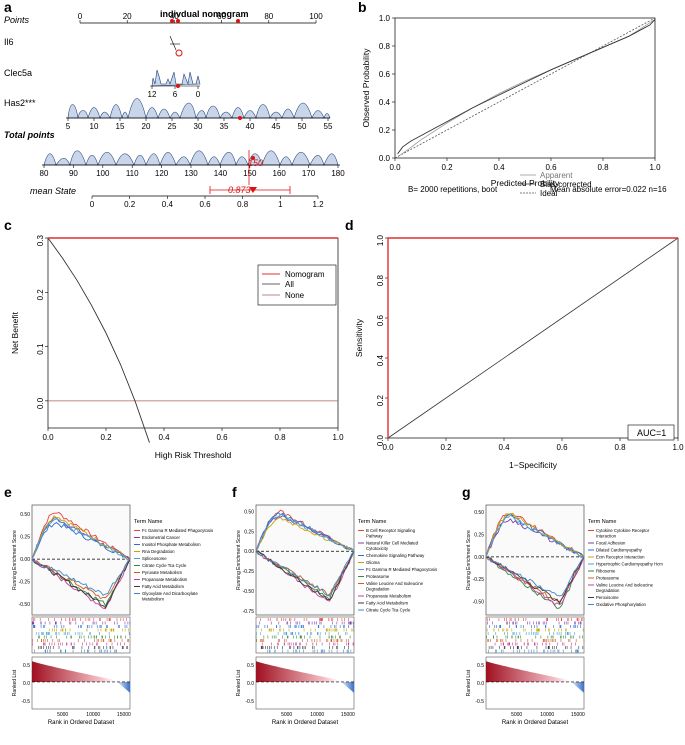 The width and height of the screenshot is (685, 745). I want to click on y-tick-label: 0.6, so click(385, 74).